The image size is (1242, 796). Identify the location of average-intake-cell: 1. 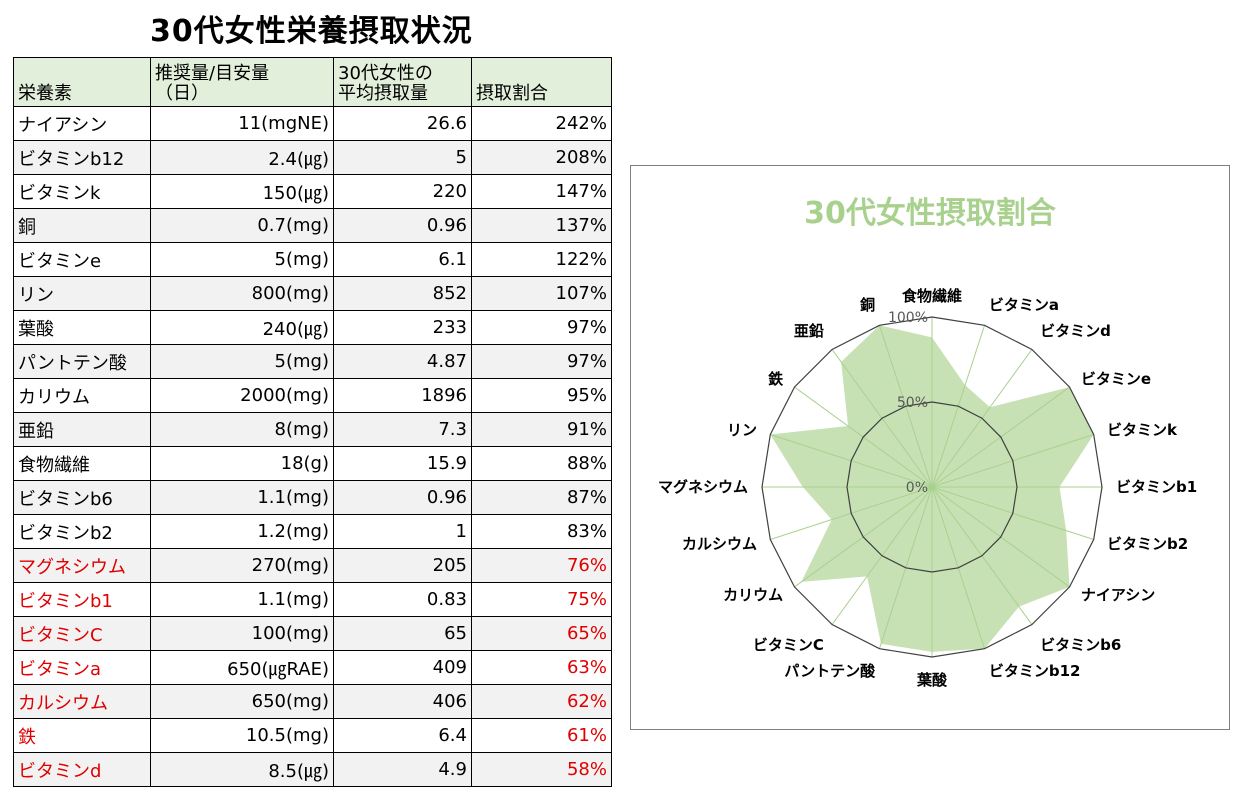
(402, 531).